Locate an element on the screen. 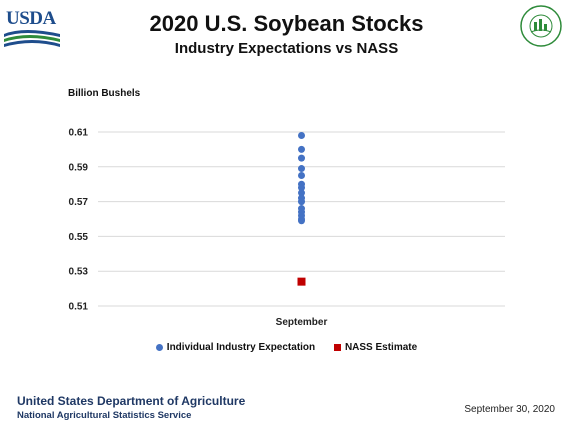 The image size is (573, 428). x-category-labels: September is located at coordinates (302, 322).